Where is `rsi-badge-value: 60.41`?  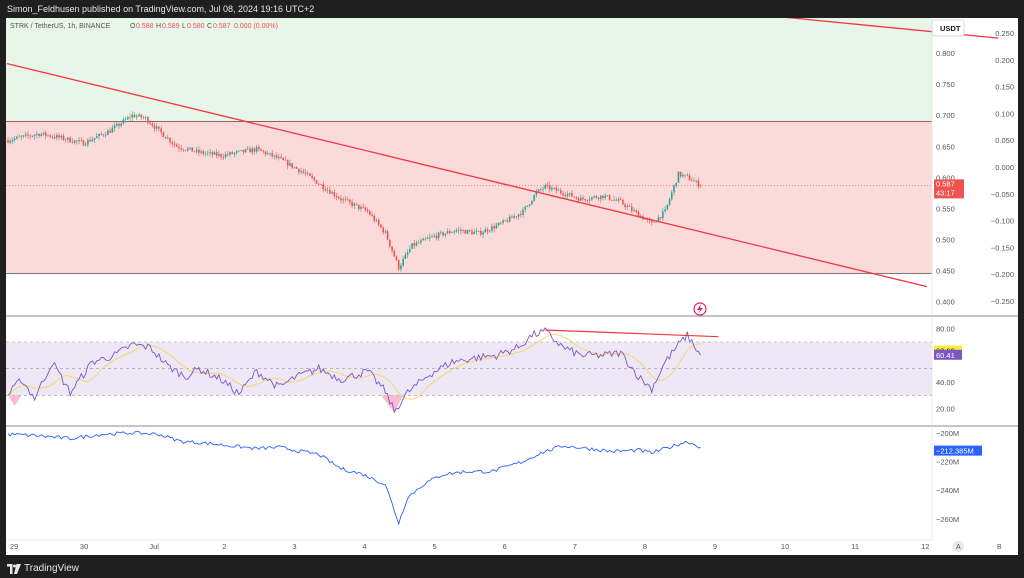
rsi-badge-value: 60.41 is located at coordinates (945, 355).